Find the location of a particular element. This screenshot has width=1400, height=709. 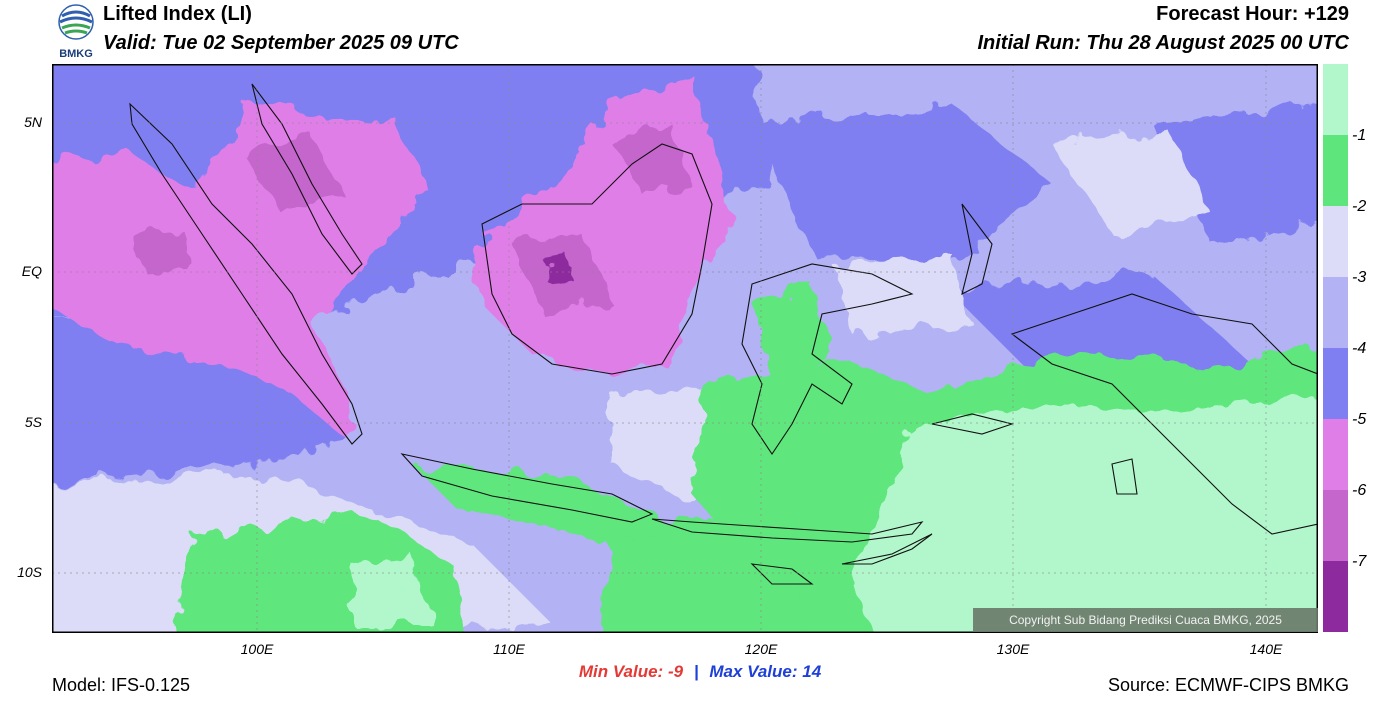

colorbar-tick: -7 is located at coordinates (1359, 561).